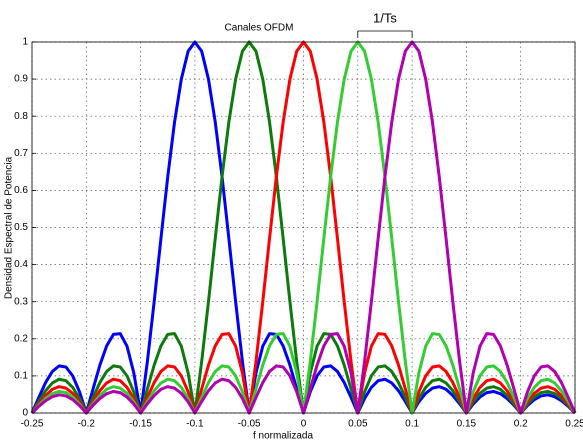  Describe the element at coordinates (87, 424) in the screenshot. I see `x-tick-label: -0.2` at that location.